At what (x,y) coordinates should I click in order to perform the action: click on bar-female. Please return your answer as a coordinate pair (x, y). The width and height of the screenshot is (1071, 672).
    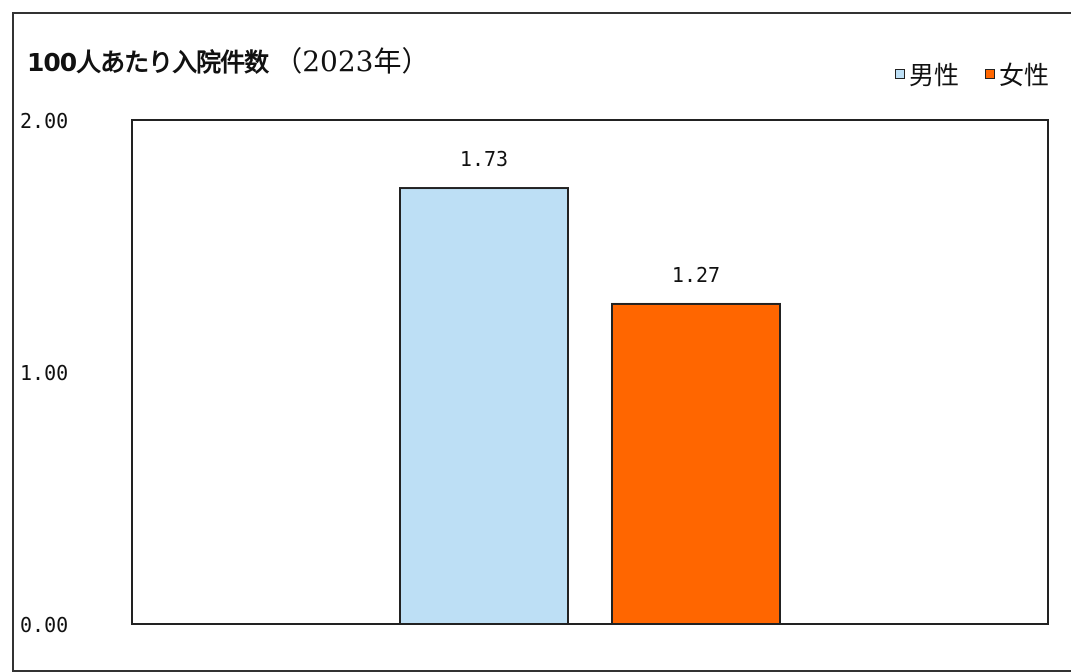
    Looking at the image, I should click on (696, 463).